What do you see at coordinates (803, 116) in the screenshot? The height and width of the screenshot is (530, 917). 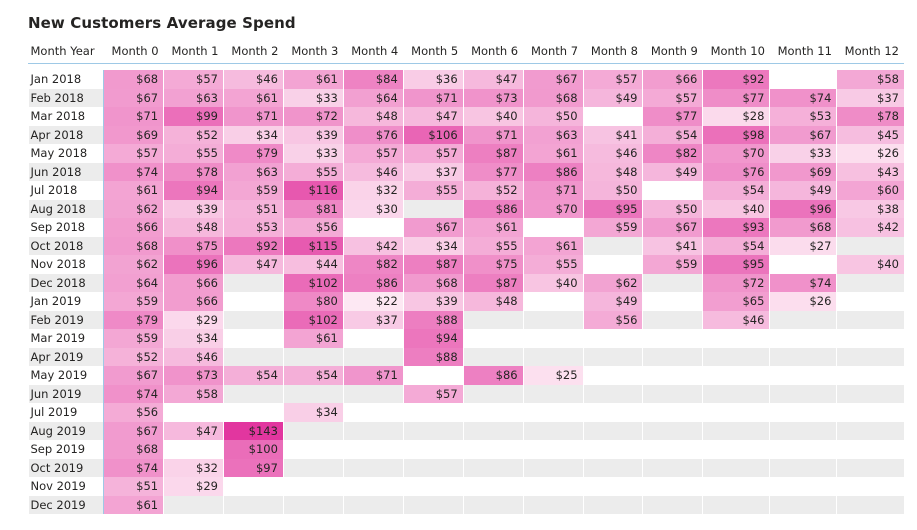 I see `heatmap-cell: $53` at bounding box center [803, 116].